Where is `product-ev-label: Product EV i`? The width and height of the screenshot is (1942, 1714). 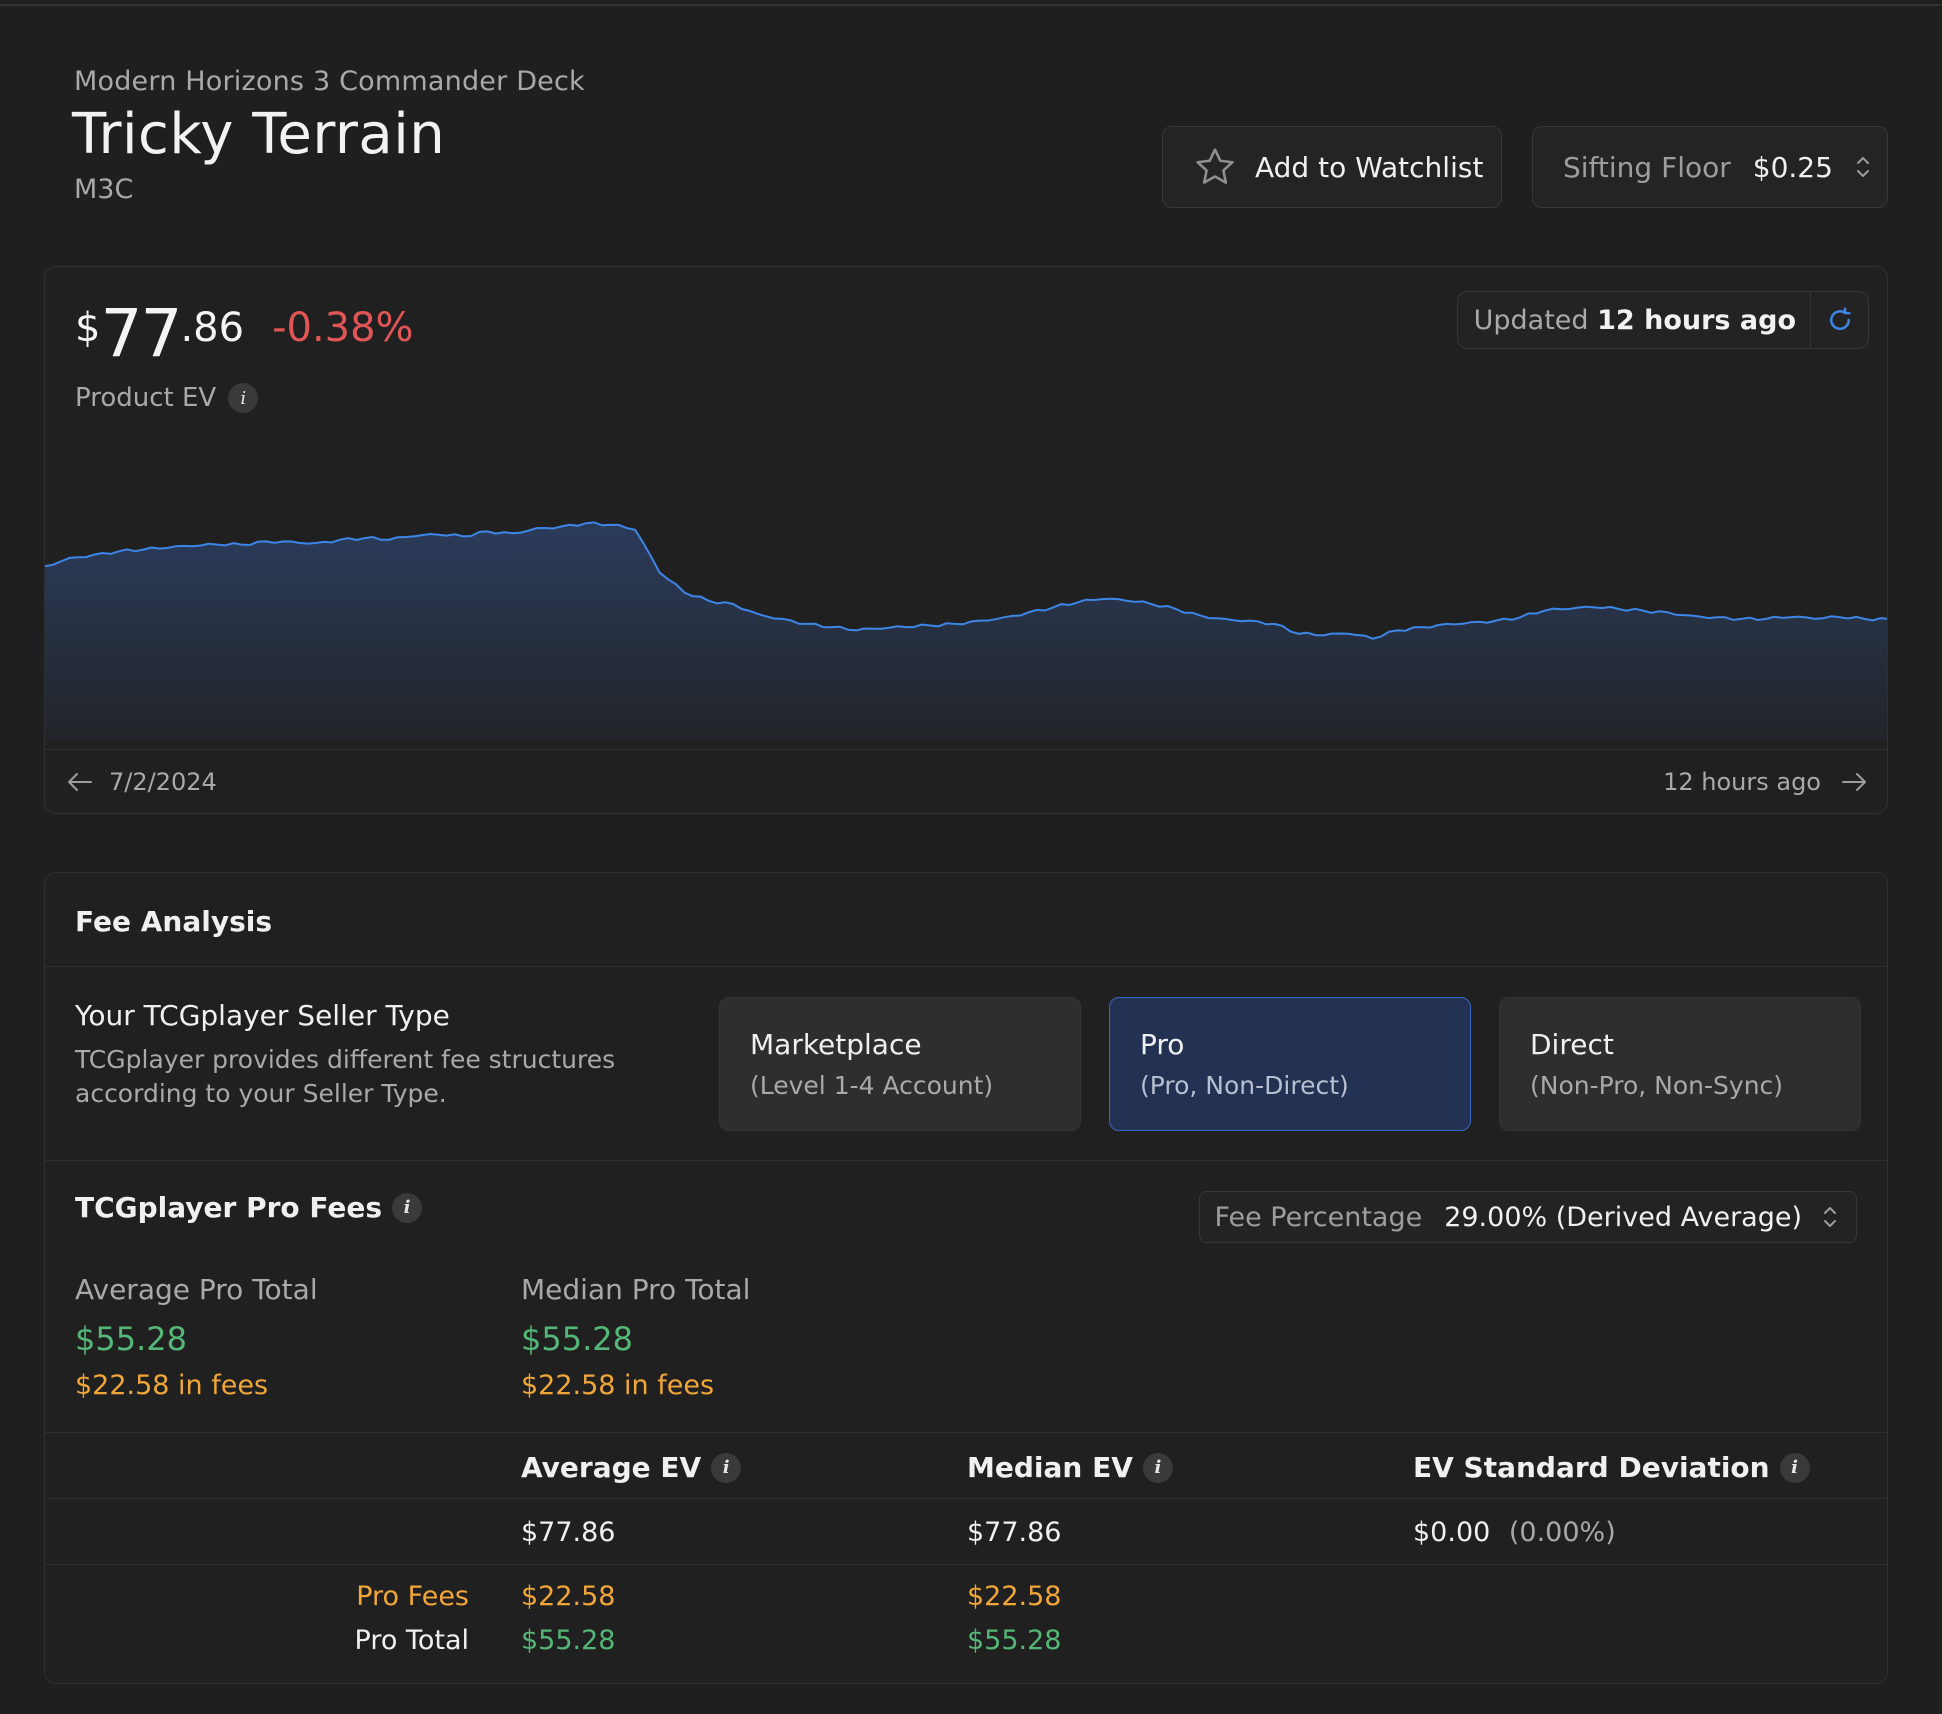
product-ev-label: Product EV i is located at coordinates (167, 398).